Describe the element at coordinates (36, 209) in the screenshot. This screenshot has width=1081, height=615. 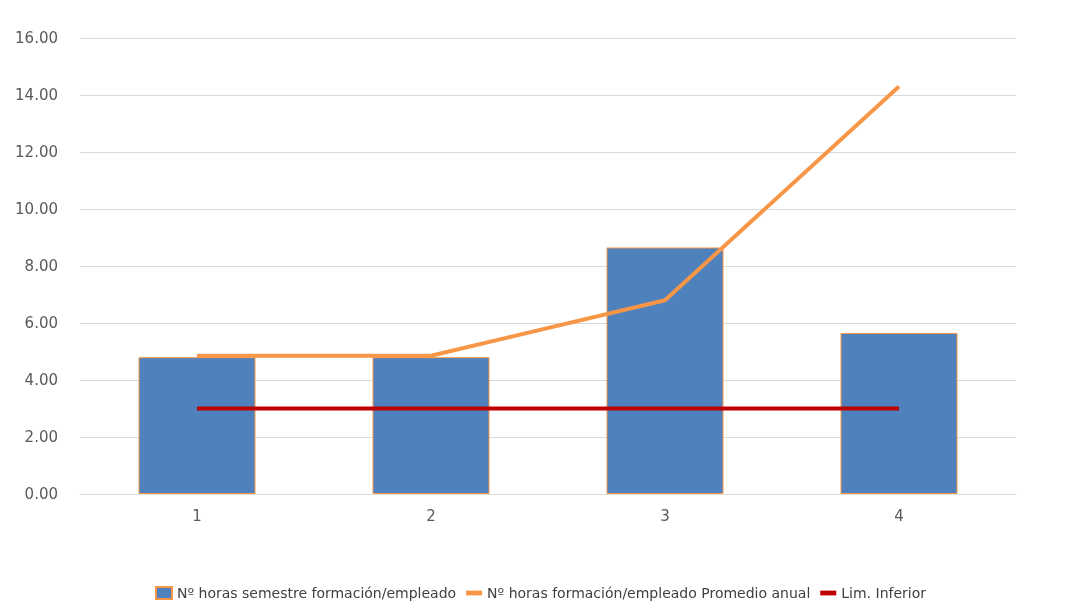
I see `y-tick-label: 10.00` at that location.